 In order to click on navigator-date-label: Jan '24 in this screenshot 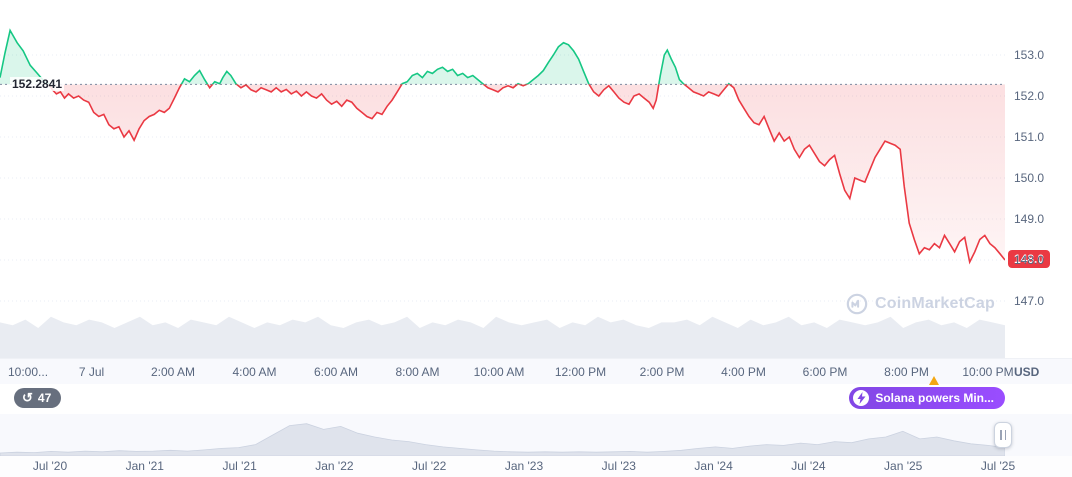, I will do `click(713, 466)`.